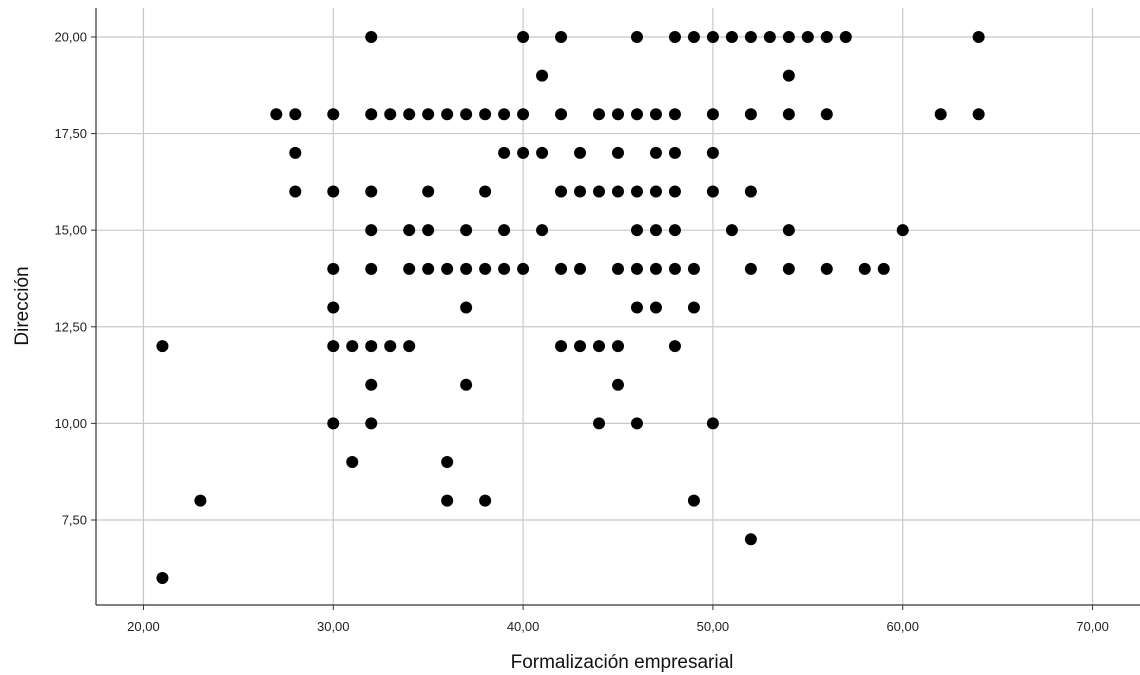 This screenshot has height=675, width=1140. Describe the element at coordinates (74, 519) in the screenshot. I see `y-tick-label: 7,50` at that location.